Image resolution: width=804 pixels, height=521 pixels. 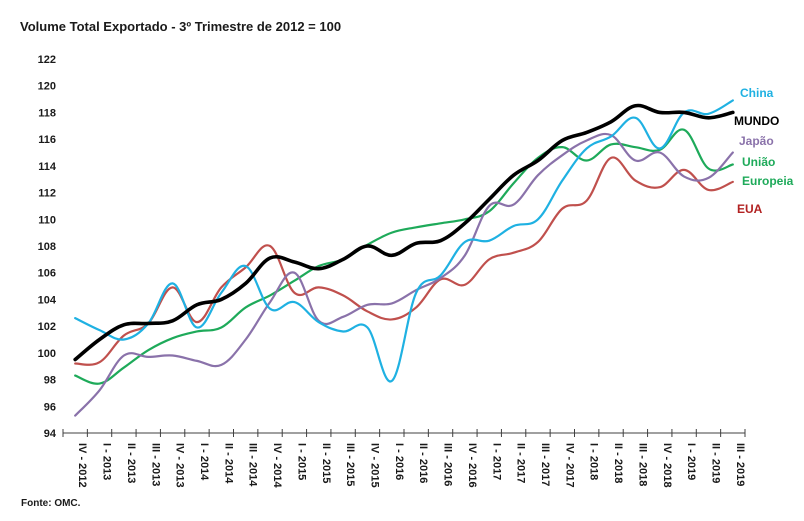 I want to click on x-tick-label: I - 2014, so click(x=204, y=462).